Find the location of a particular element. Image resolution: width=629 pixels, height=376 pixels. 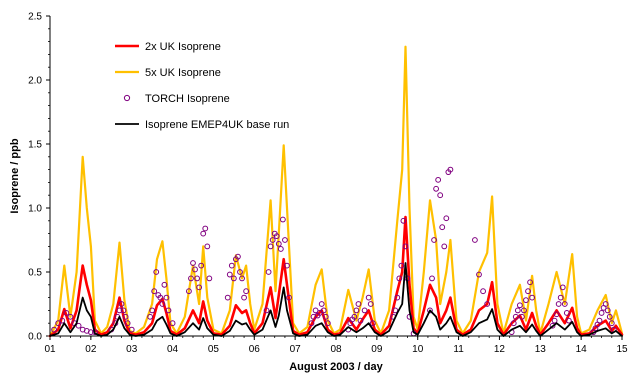

legend-label-torch-isoprene: TORCH Isoprene is located at coordinates (187, 99).